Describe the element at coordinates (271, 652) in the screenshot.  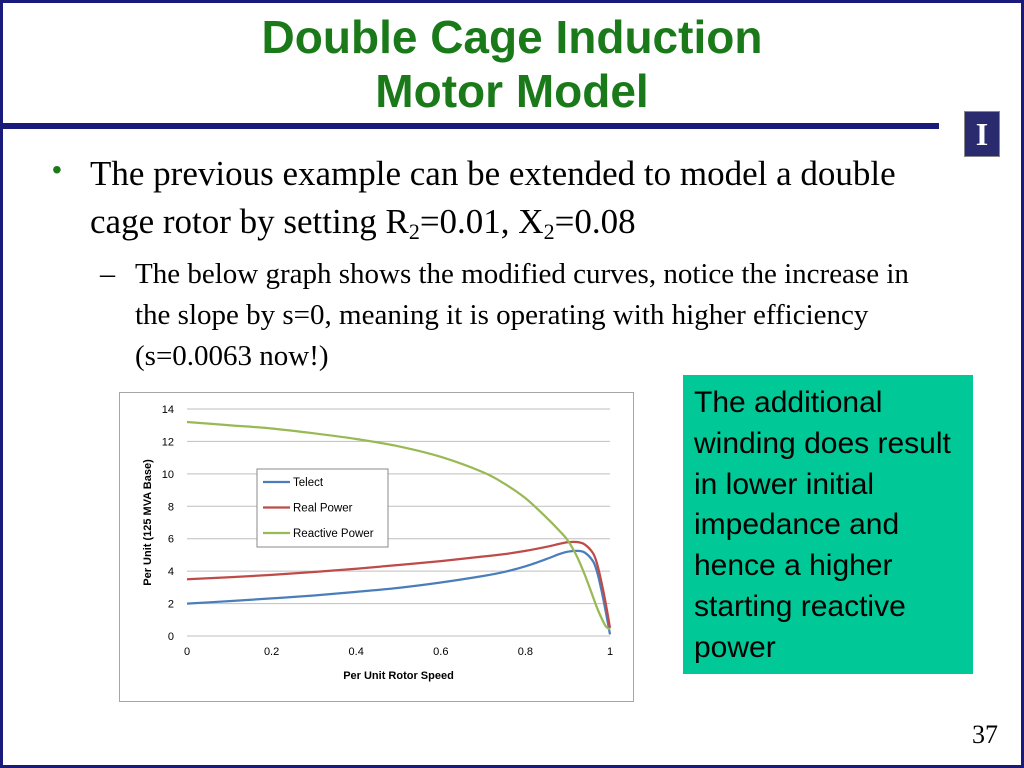
I see `x-tick-label: 0.2` at that location.